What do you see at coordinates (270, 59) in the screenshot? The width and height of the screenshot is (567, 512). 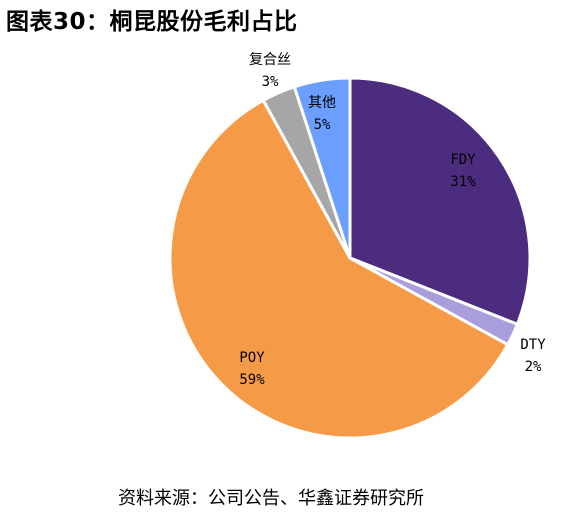 I see `slice-label-3: 复合丝` at bounding box center [270, 59].